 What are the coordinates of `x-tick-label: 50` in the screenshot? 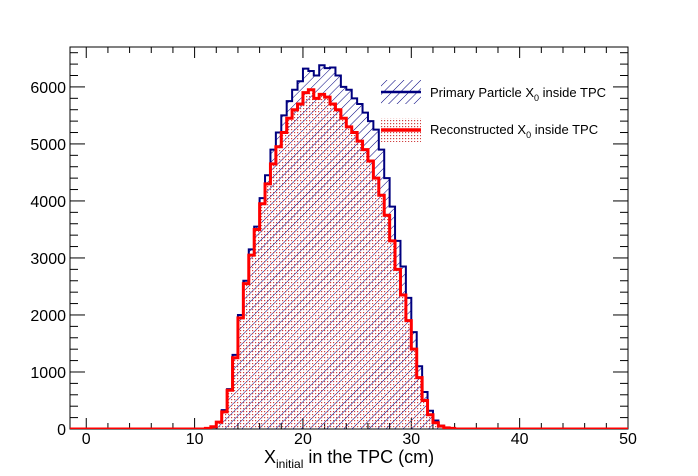 It's located at (628, 439).